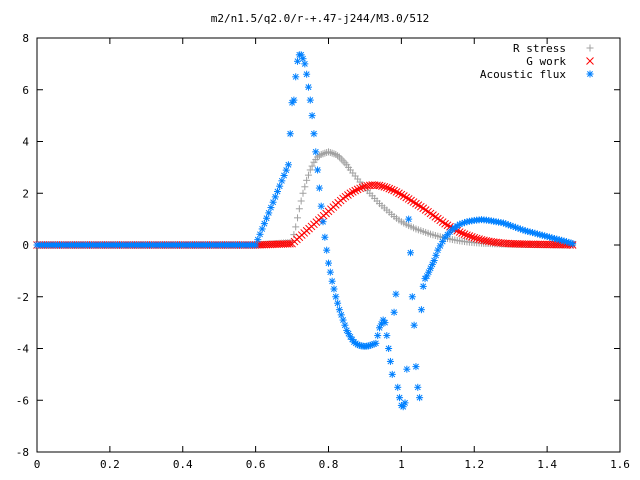  What do you see at coordinates (401, 464) in the screenshot?
I see `x-tick-label: 1` at bounding box center [401, 464].